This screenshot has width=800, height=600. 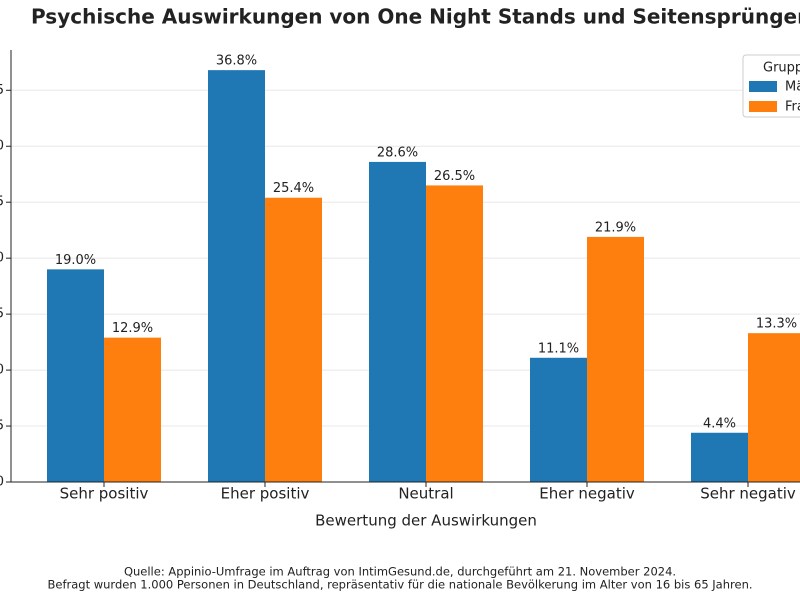 What do you see at coordinates (792, 87) in the screenshot?
I see `legend-label: Männer` at bounding box center [792, 87].